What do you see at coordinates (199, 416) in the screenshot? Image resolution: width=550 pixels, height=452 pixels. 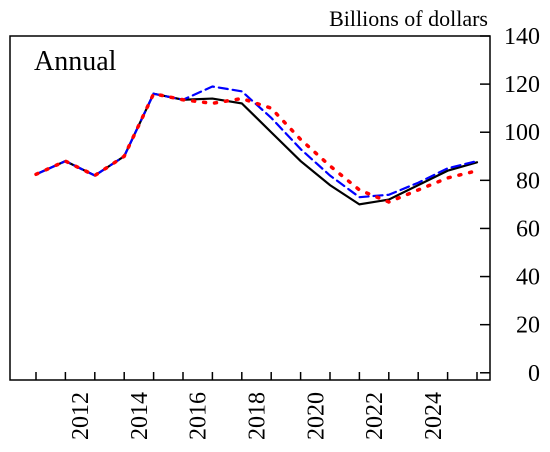 I see `x-tick-label: 2016` at bounding box center [199, 416].